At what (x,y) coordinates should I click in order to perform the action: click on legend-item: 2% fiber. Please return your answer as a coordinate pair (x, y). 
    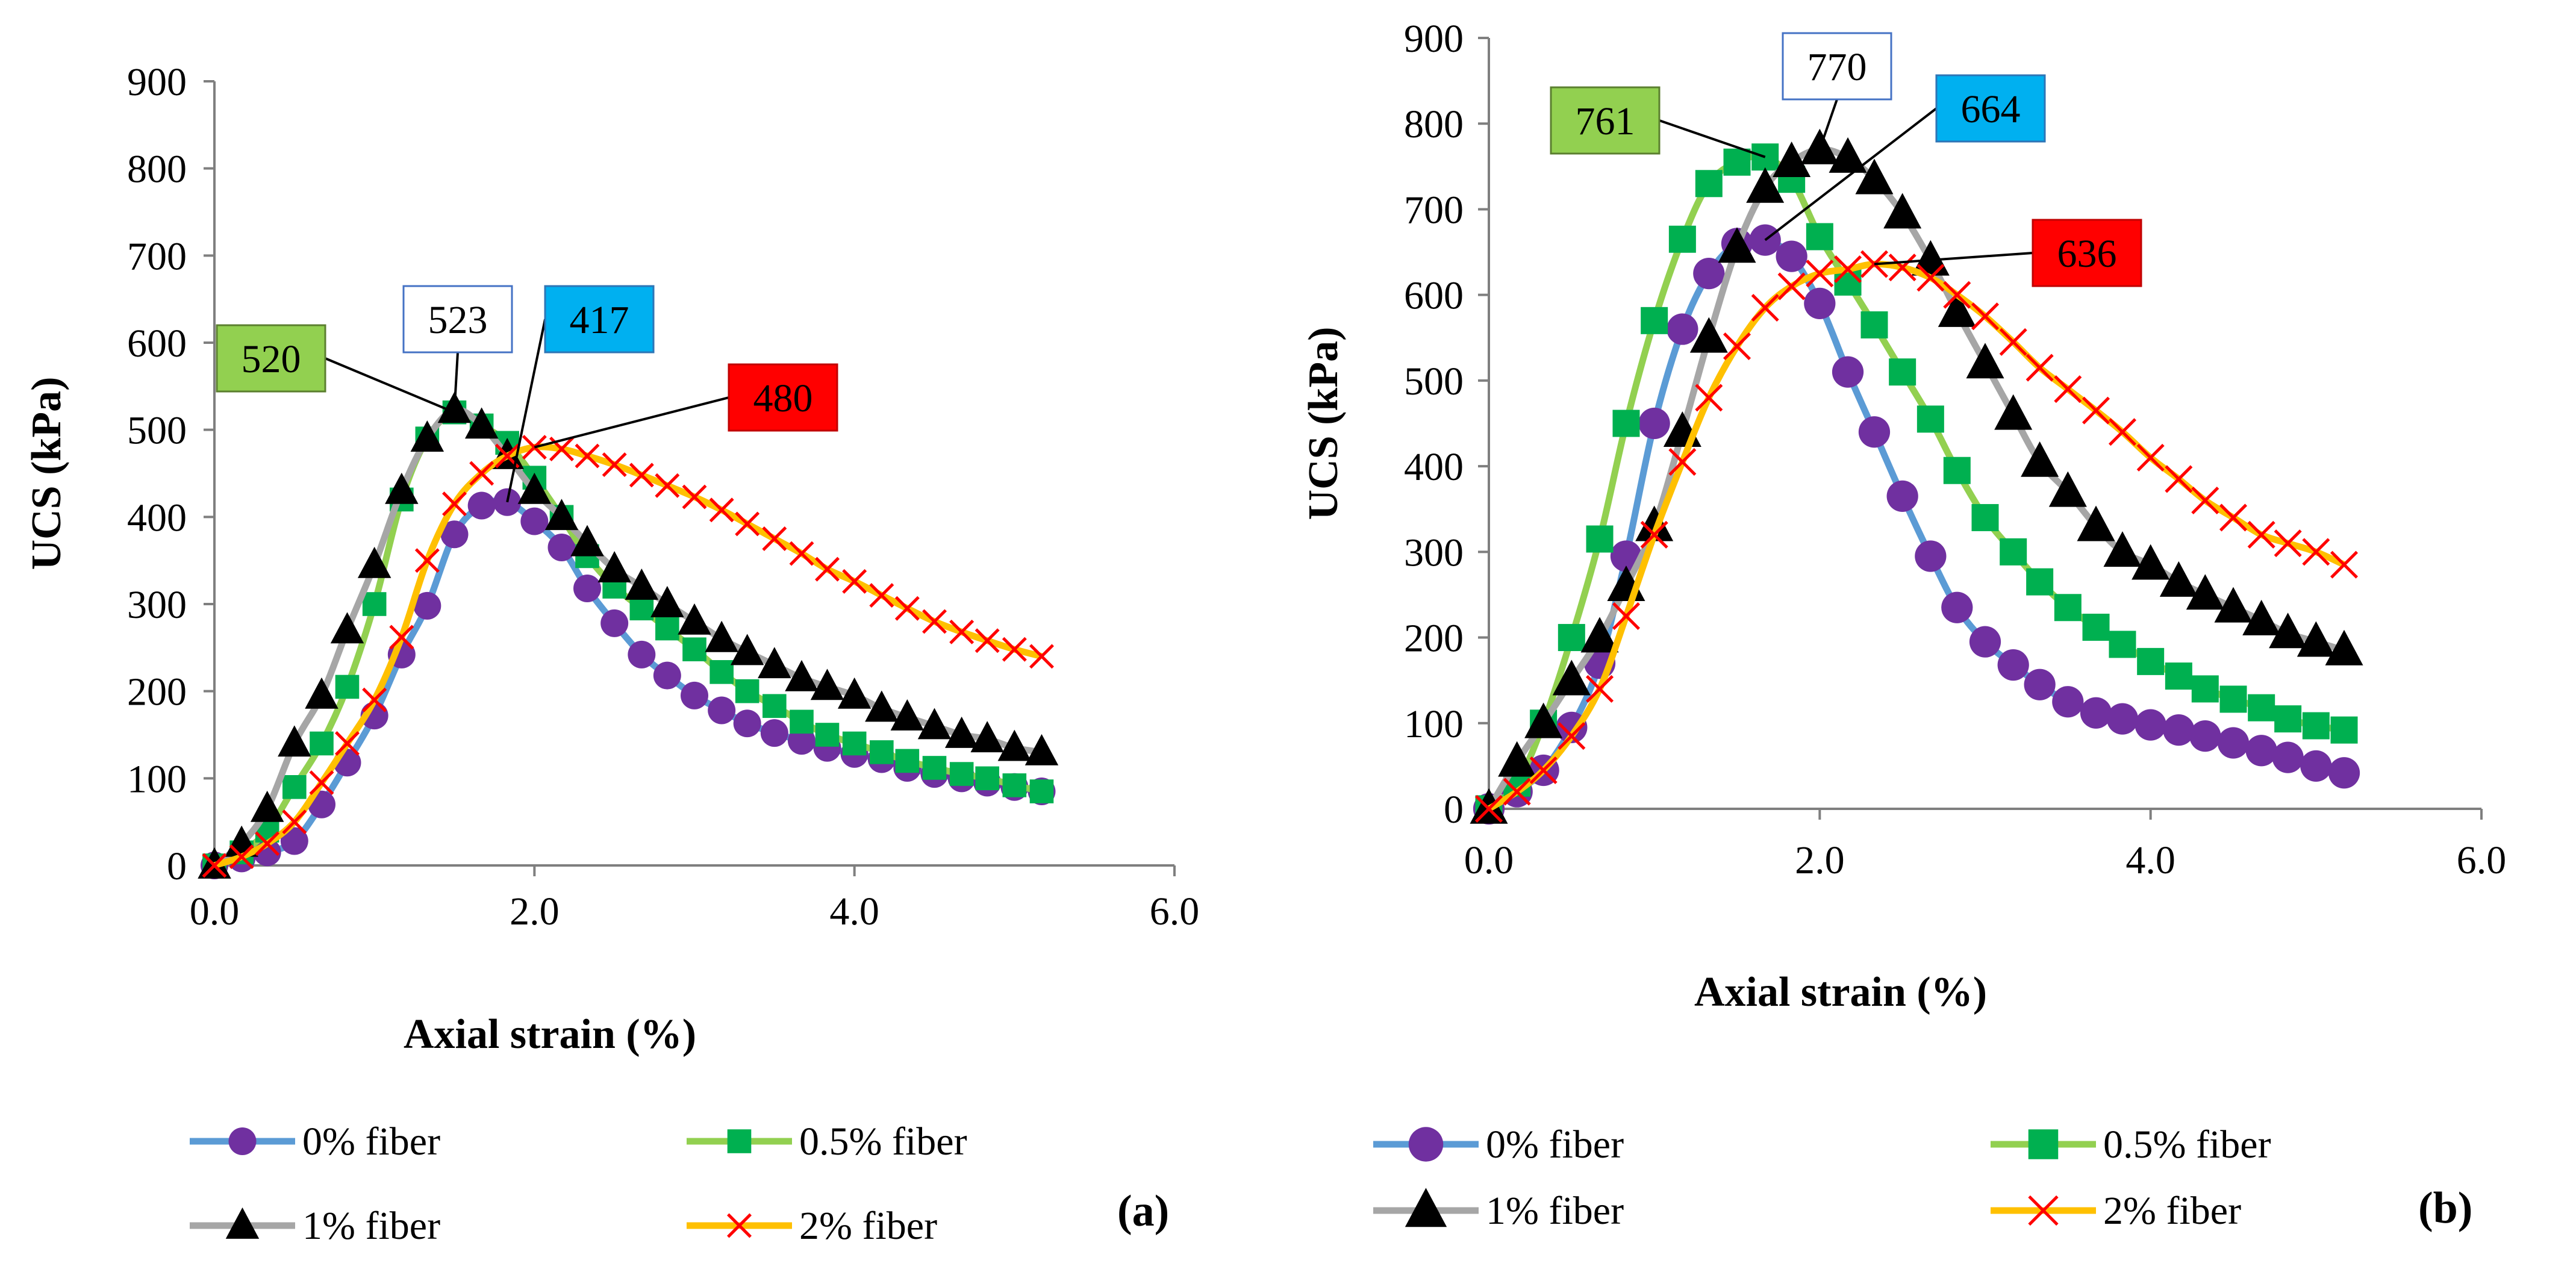
    Looking at the image, I should click on (2116, 1211).